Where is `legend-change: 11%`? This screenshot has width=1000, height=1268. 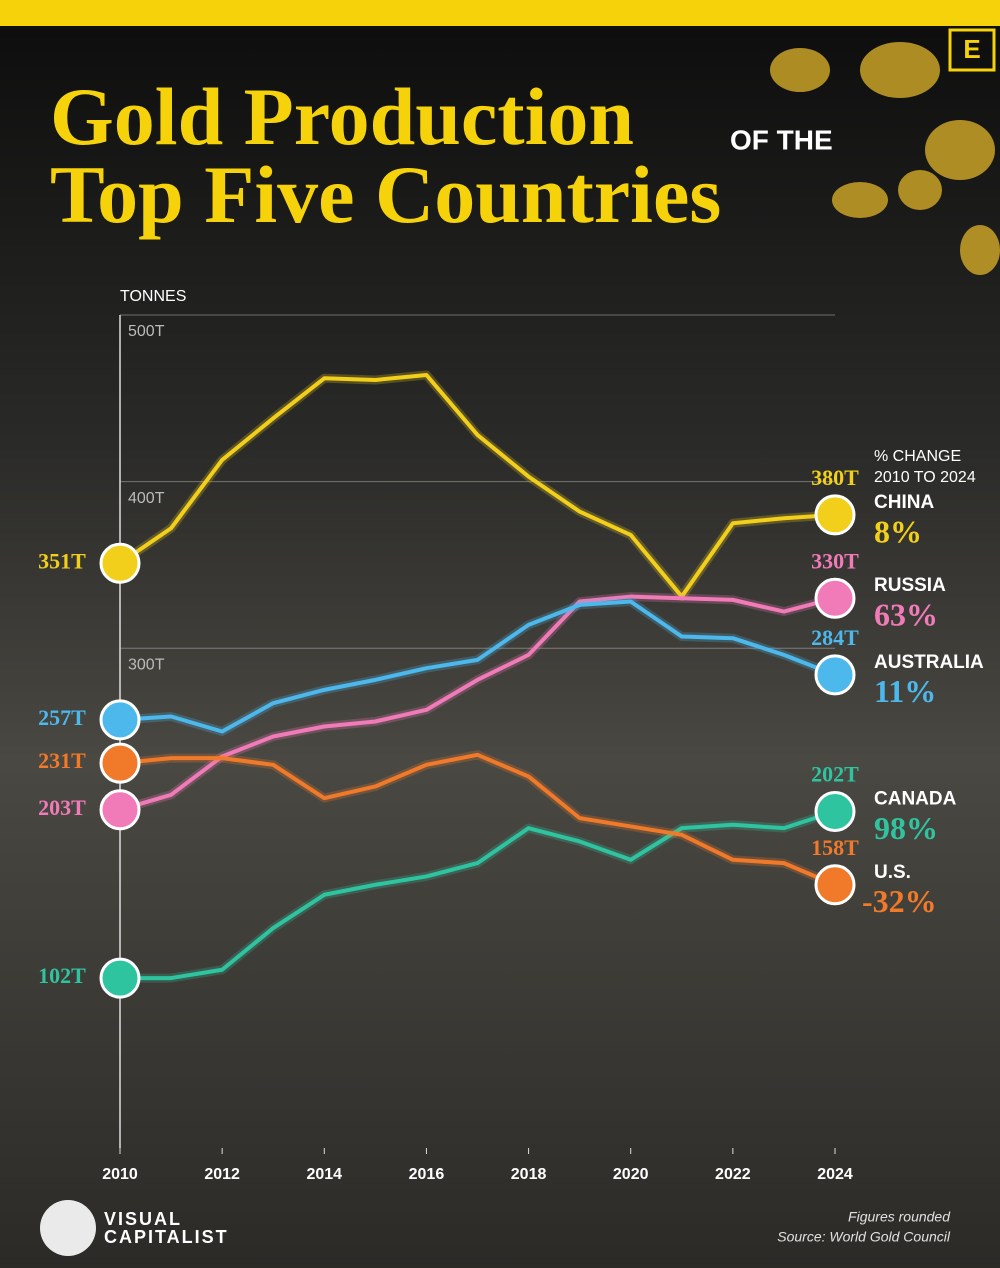
legend-change: 11% is located at coordinates (905, 691).